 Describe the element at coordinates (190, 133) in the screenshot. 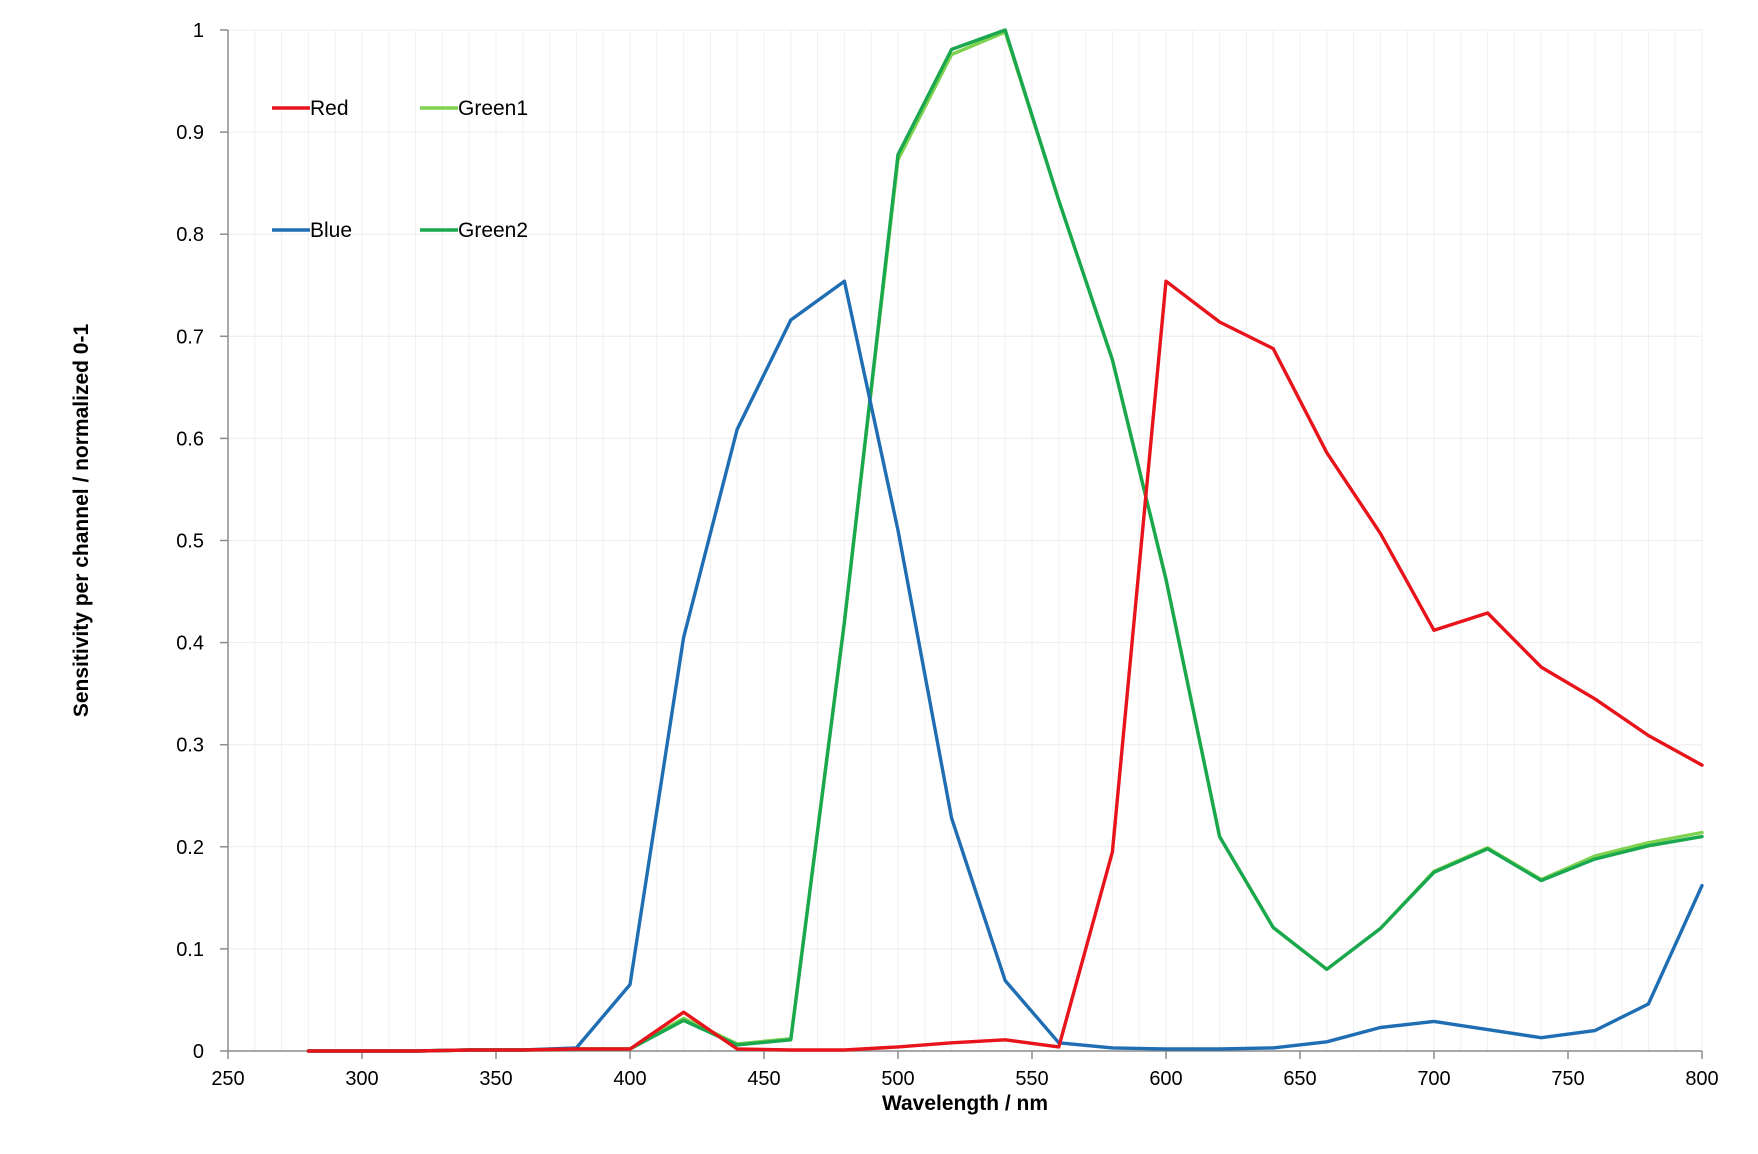

I see `y-tick-label: 0.9` at that location.